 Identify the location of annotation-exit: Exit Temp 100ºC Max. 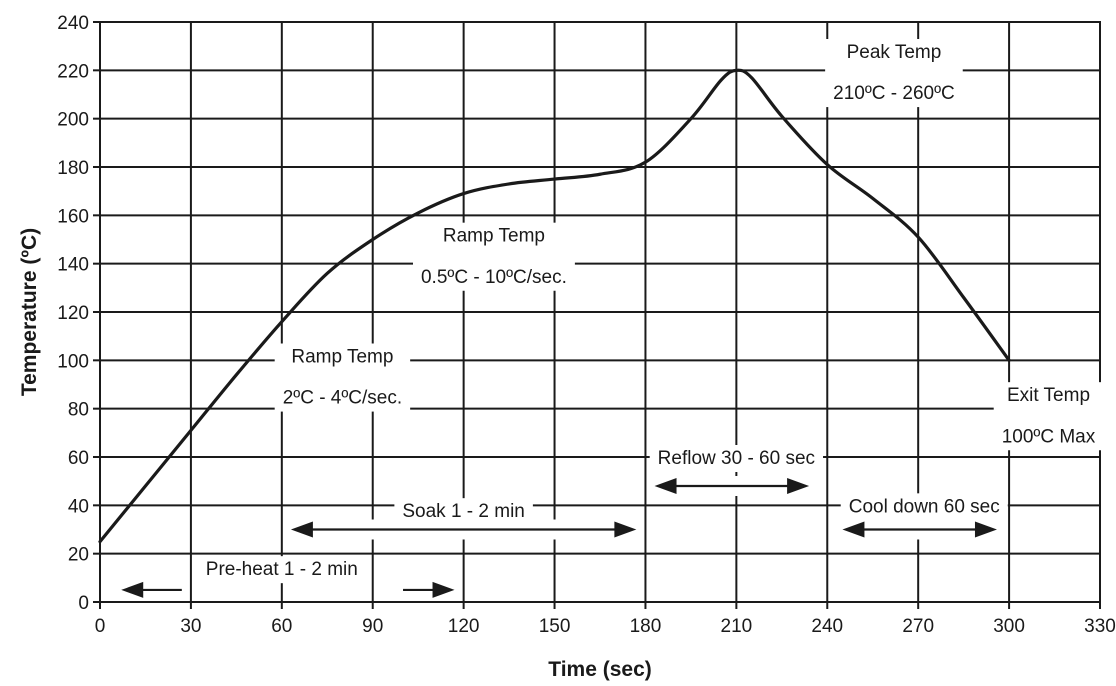
(1048, 416).